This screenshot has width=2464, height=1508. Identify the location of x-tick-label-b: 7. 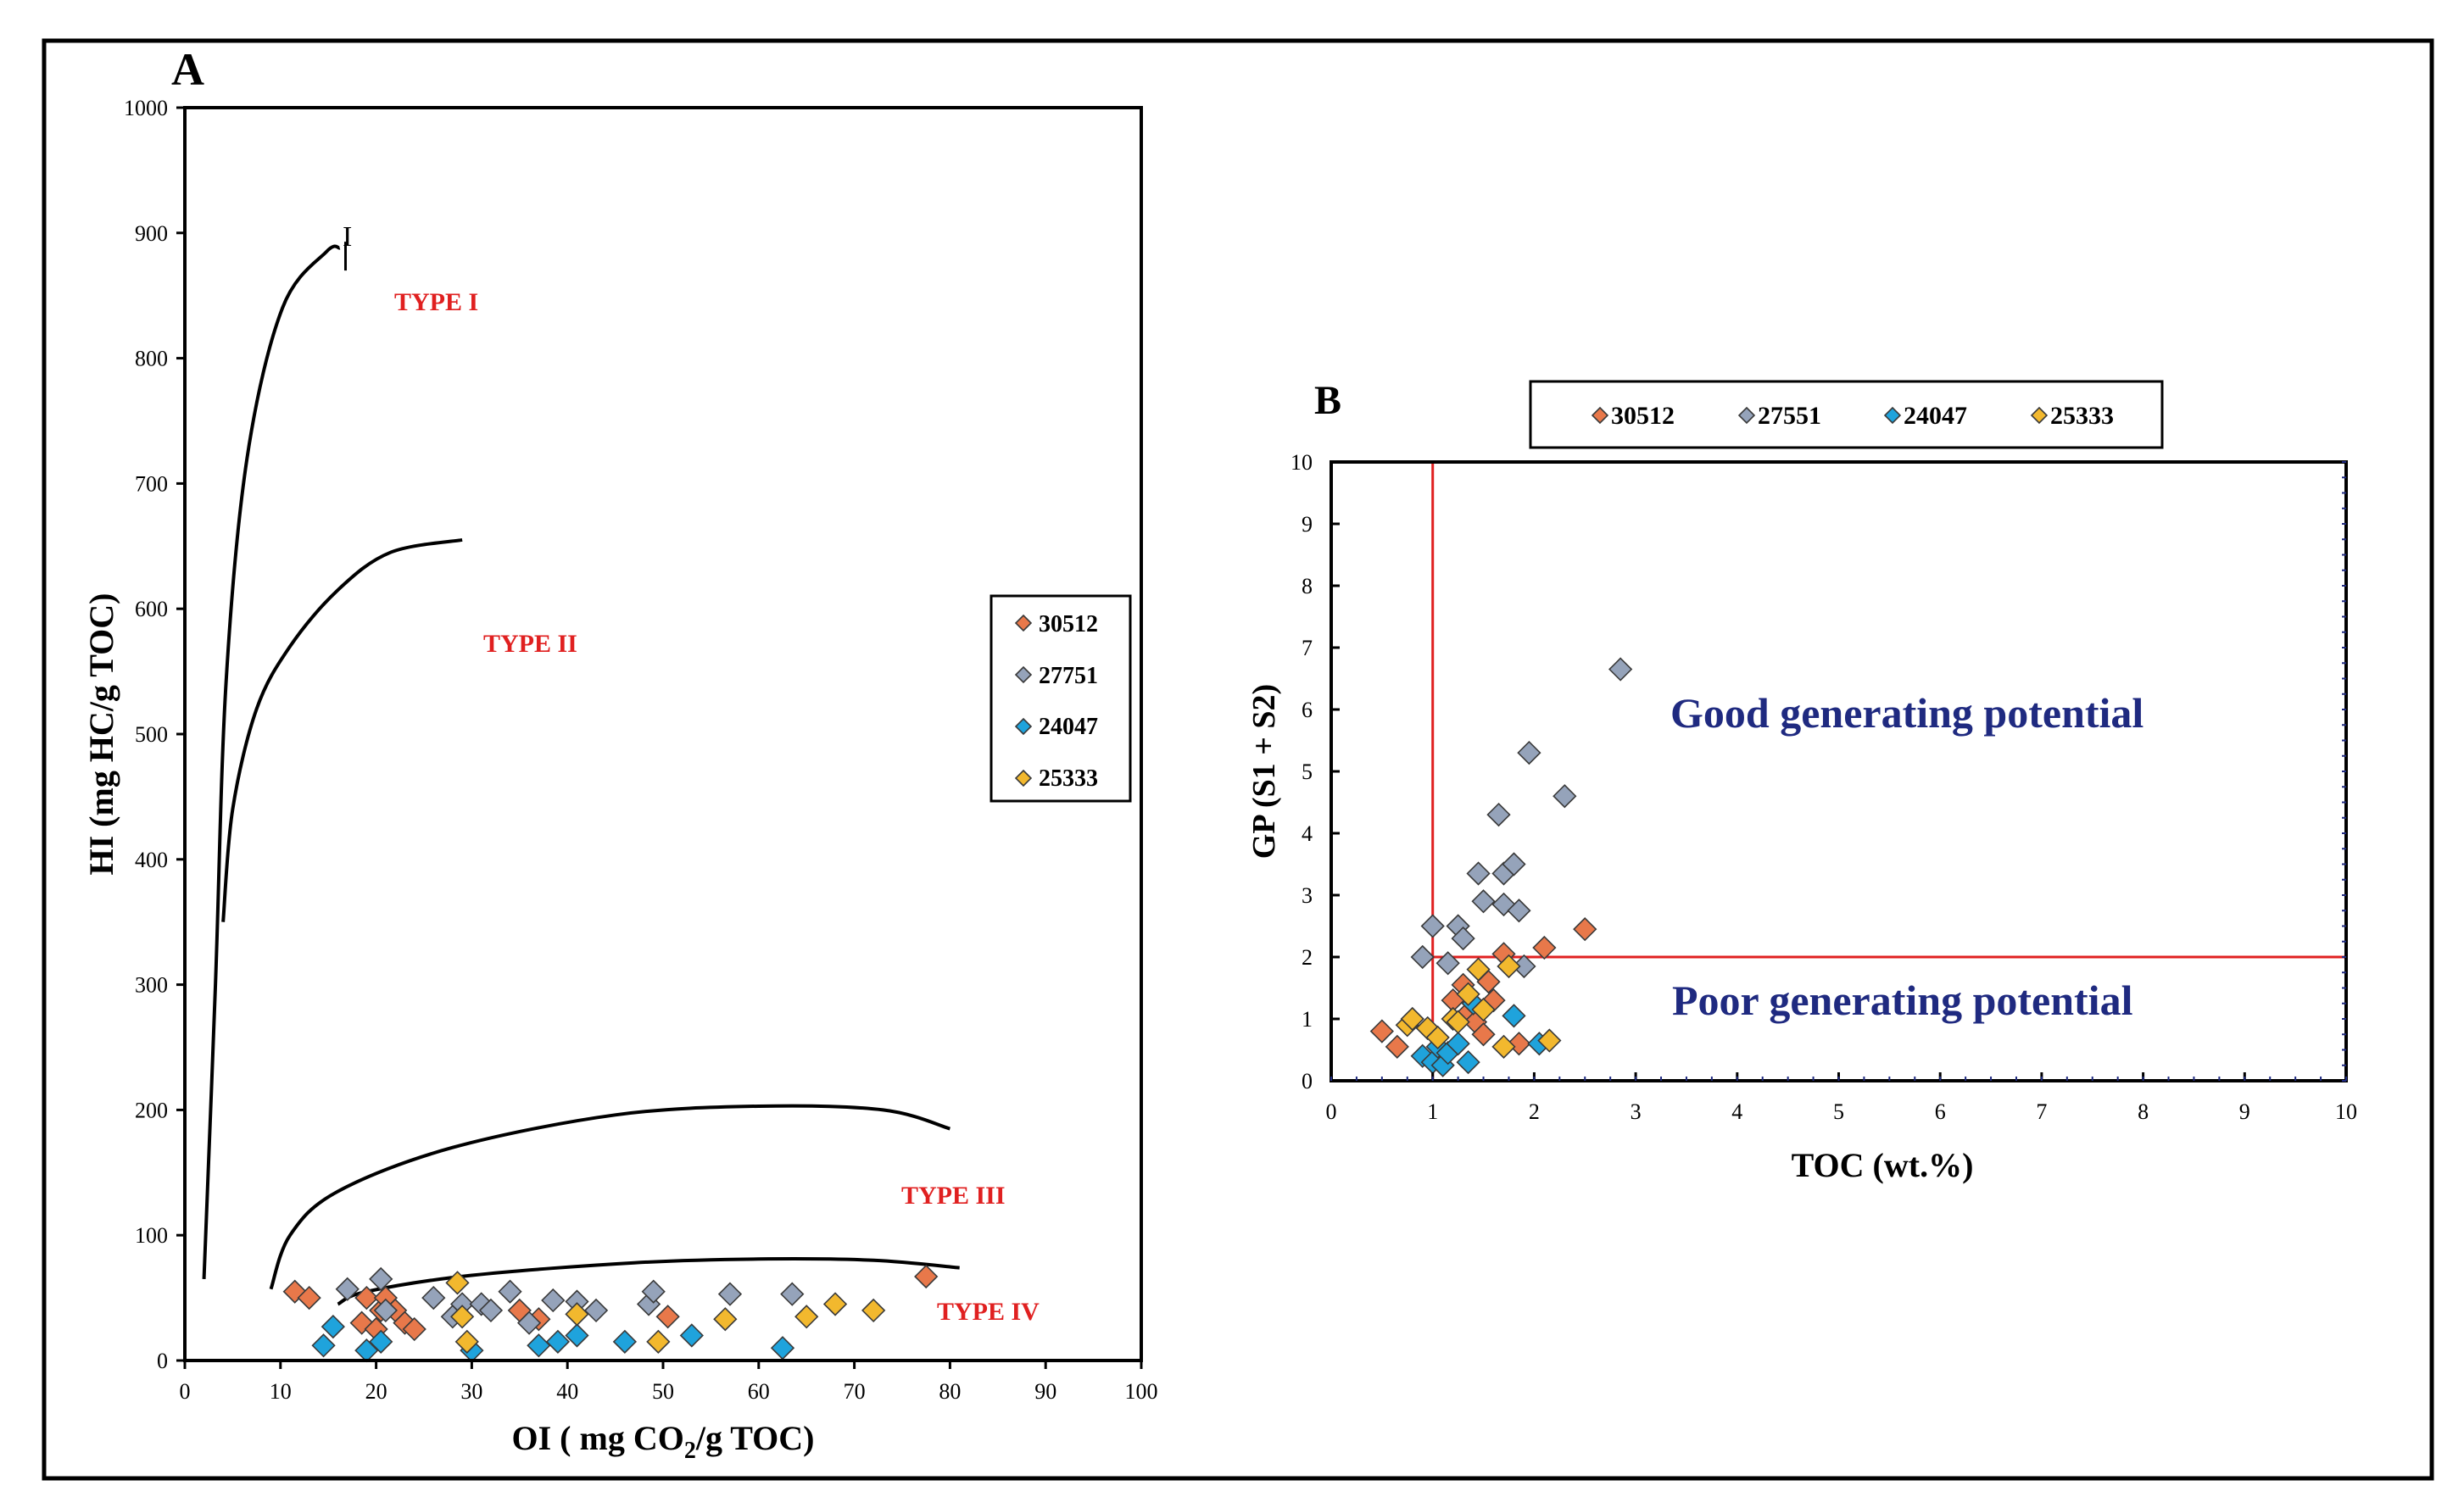
(2041, 1111).